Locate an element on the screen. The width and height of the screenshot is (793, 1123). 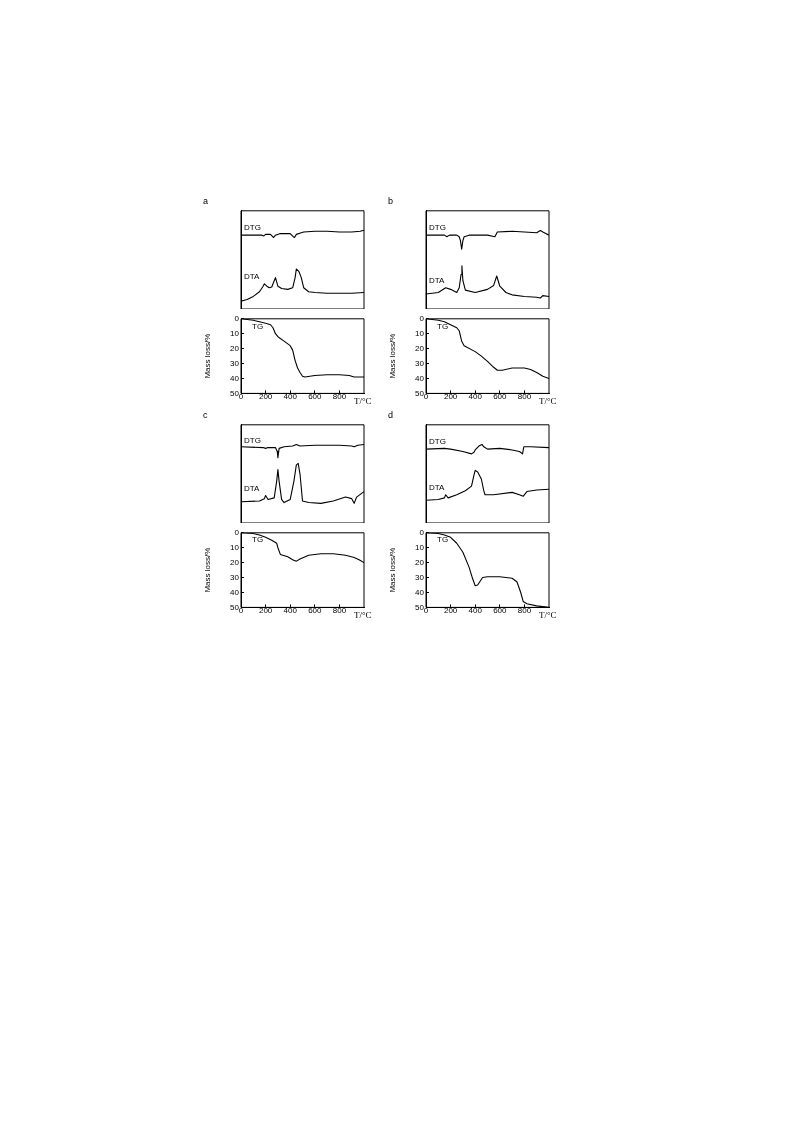
chart-title: d is located at coordinates (391, 414).